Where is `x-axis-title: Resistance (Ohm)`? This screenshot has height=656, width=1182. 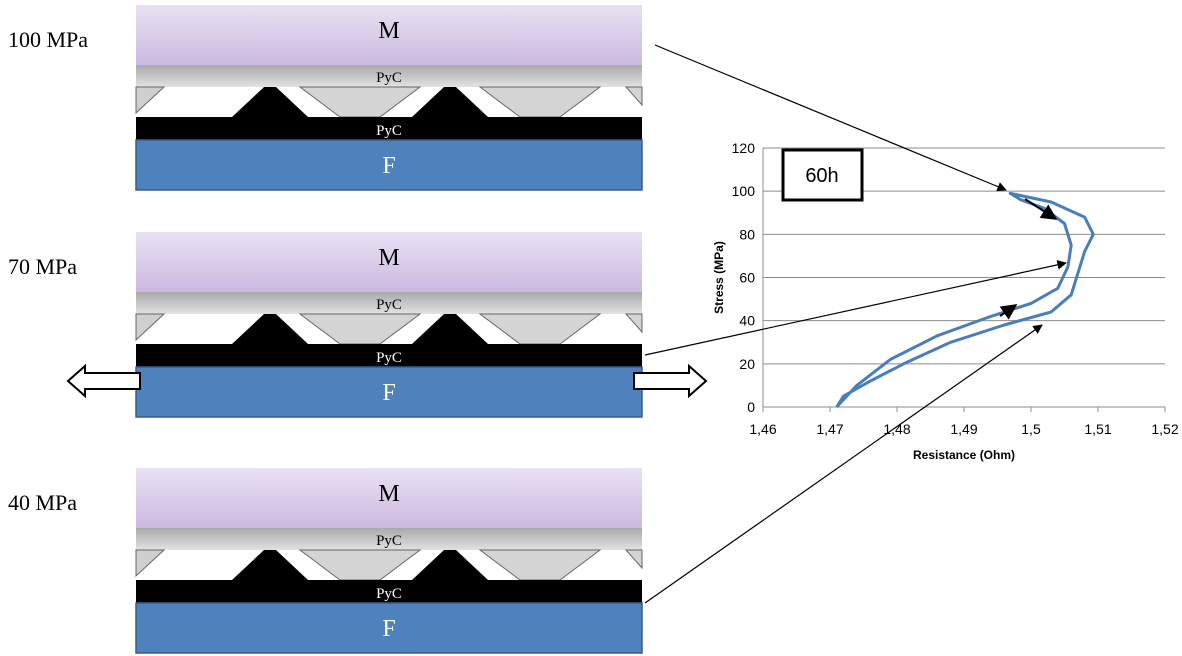 x-axis-title: Resistance (Ohm) is located at coordinates (964, 455).